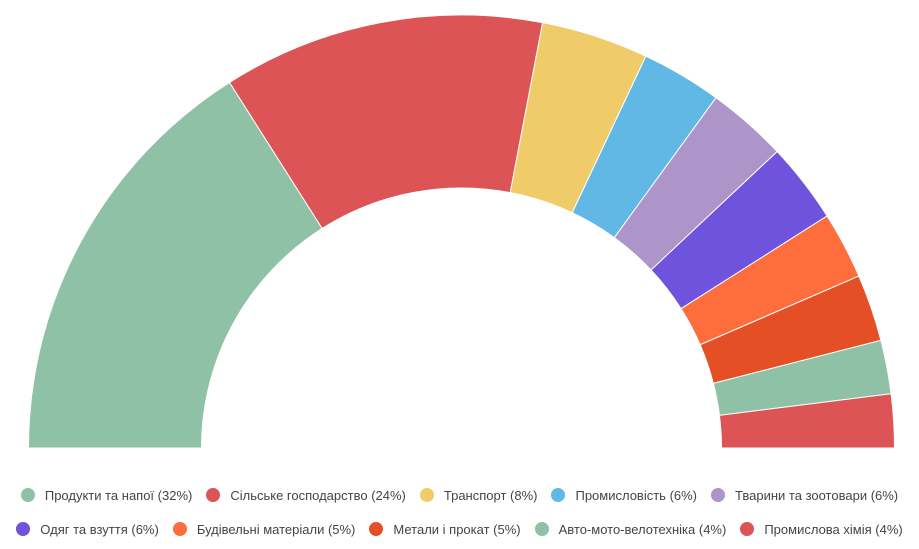 The image size is (919, 549). I want to click on legend-label: Транспорт (8%), so click(490, 495).